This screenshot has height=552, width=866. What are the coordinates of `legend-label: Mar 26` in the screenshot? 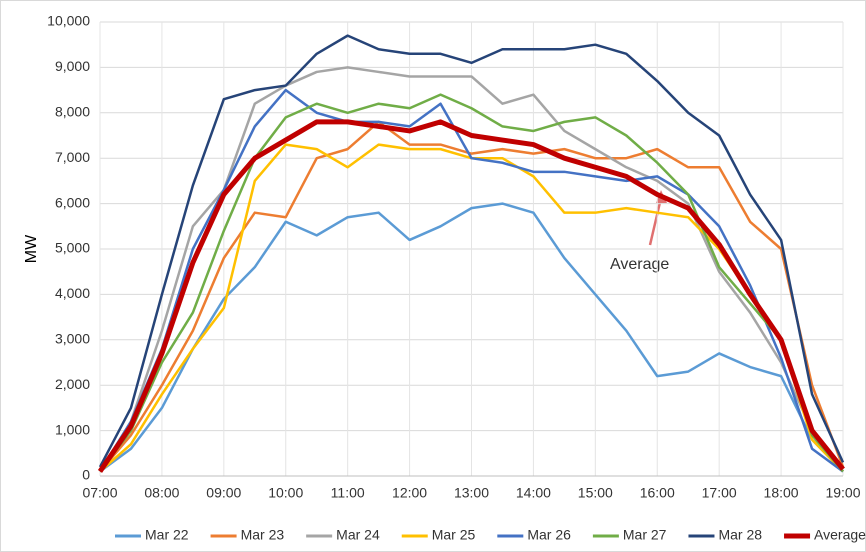 It's located at (549, 535).